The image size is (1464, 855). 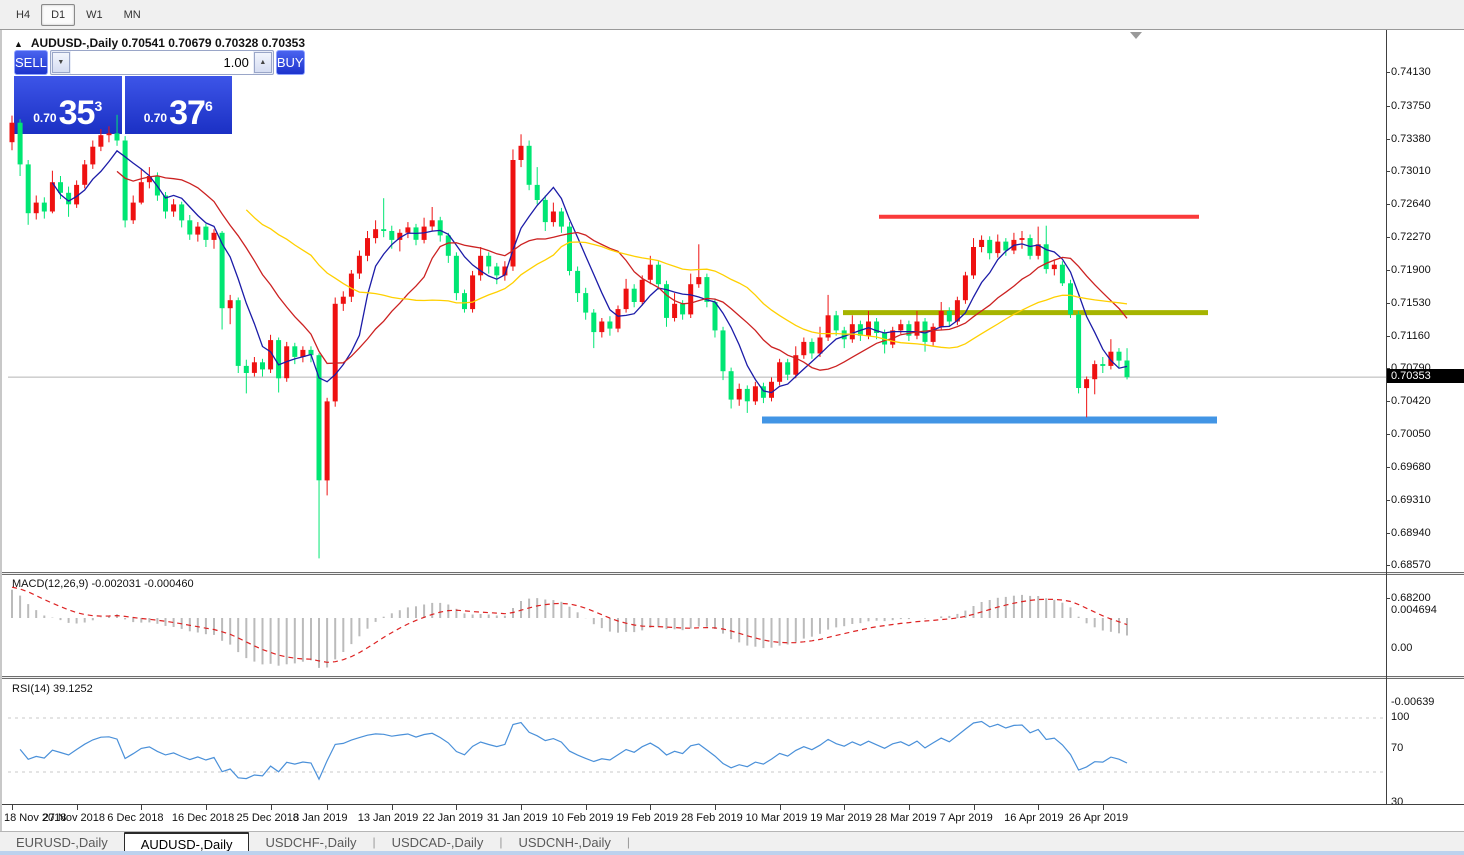 I want to click on timeframe-tab-d1: D1, so click(x=58, y=14).